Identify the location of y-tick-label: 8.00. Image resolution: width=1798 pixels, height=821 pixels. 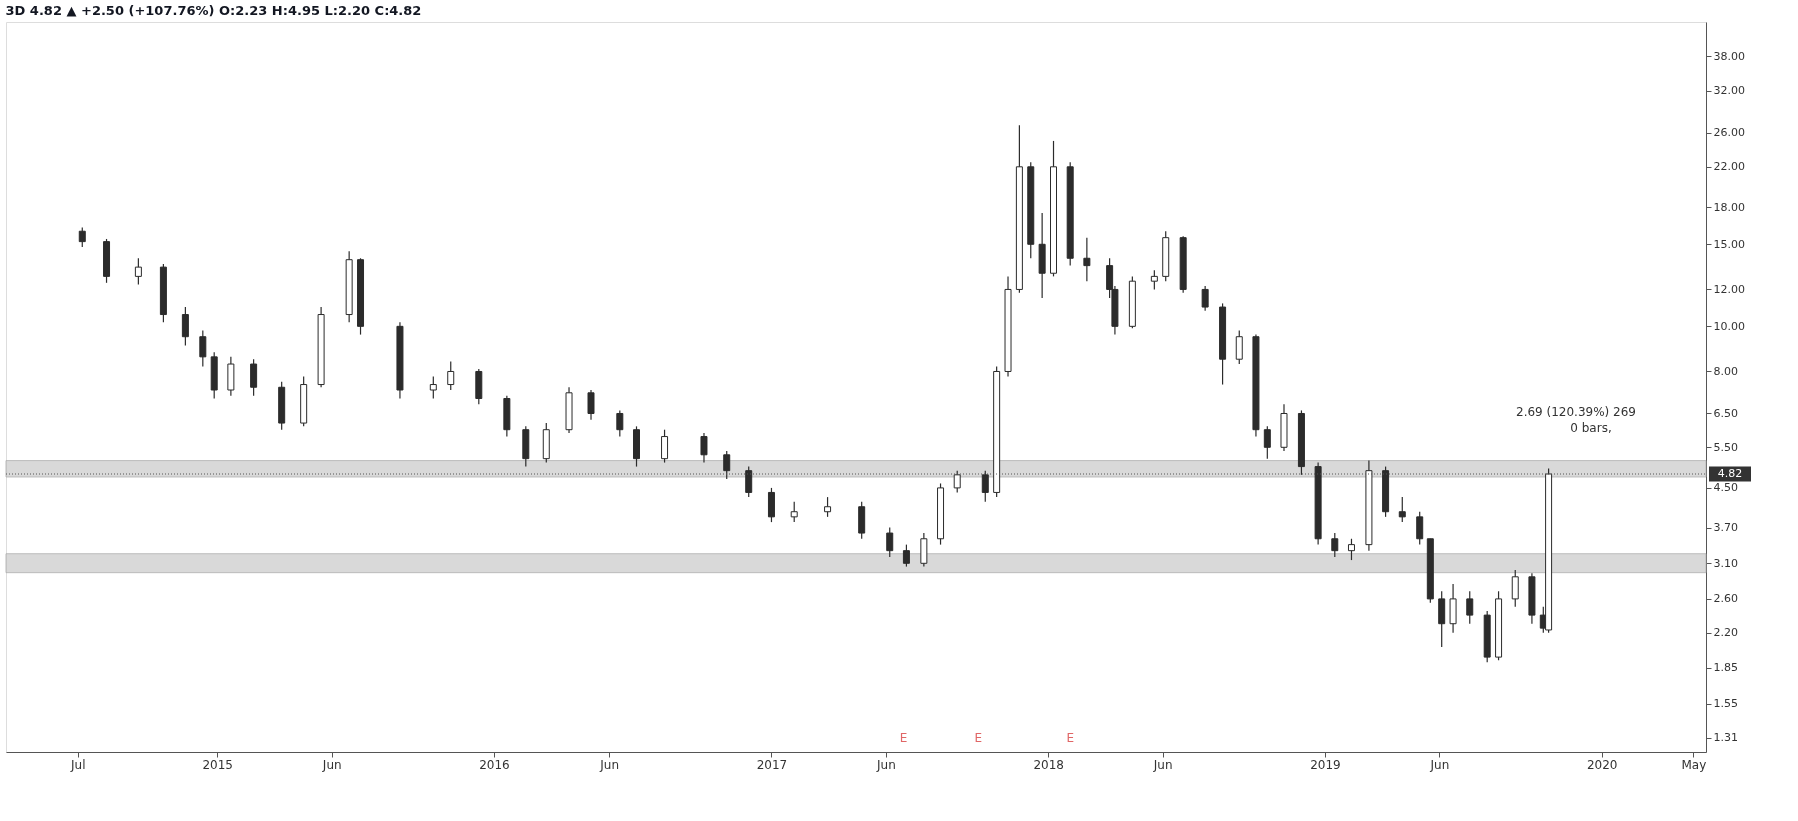
(1725, 371).